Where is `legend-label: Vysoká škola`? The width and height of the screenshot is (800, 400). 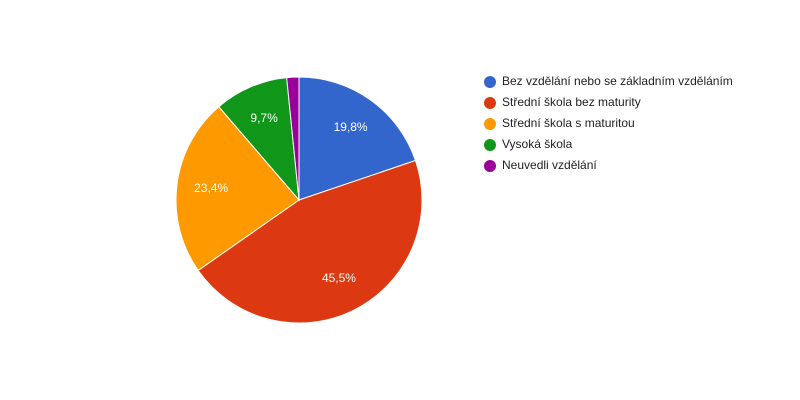 legend-label: Vysoká škola is located at coordinates (537, 144).